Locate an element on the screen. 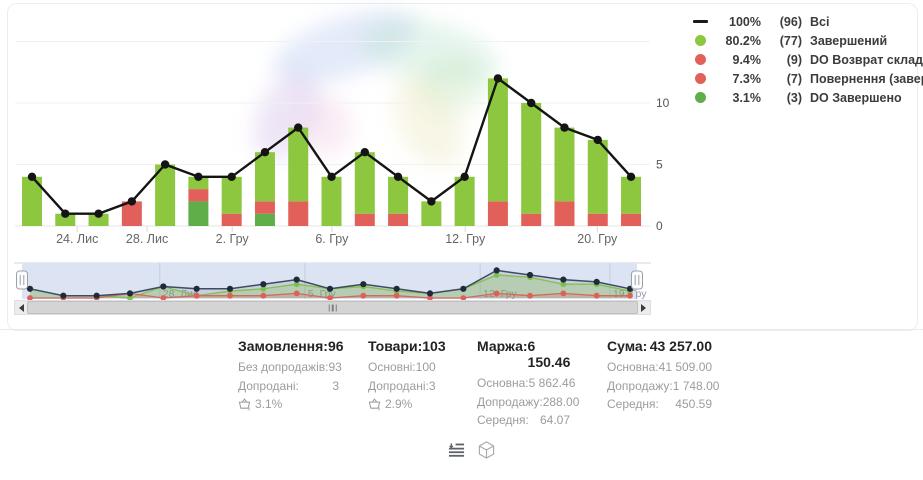  upsell-rate-row: x 3.1% is located at coordinates (288, 404).